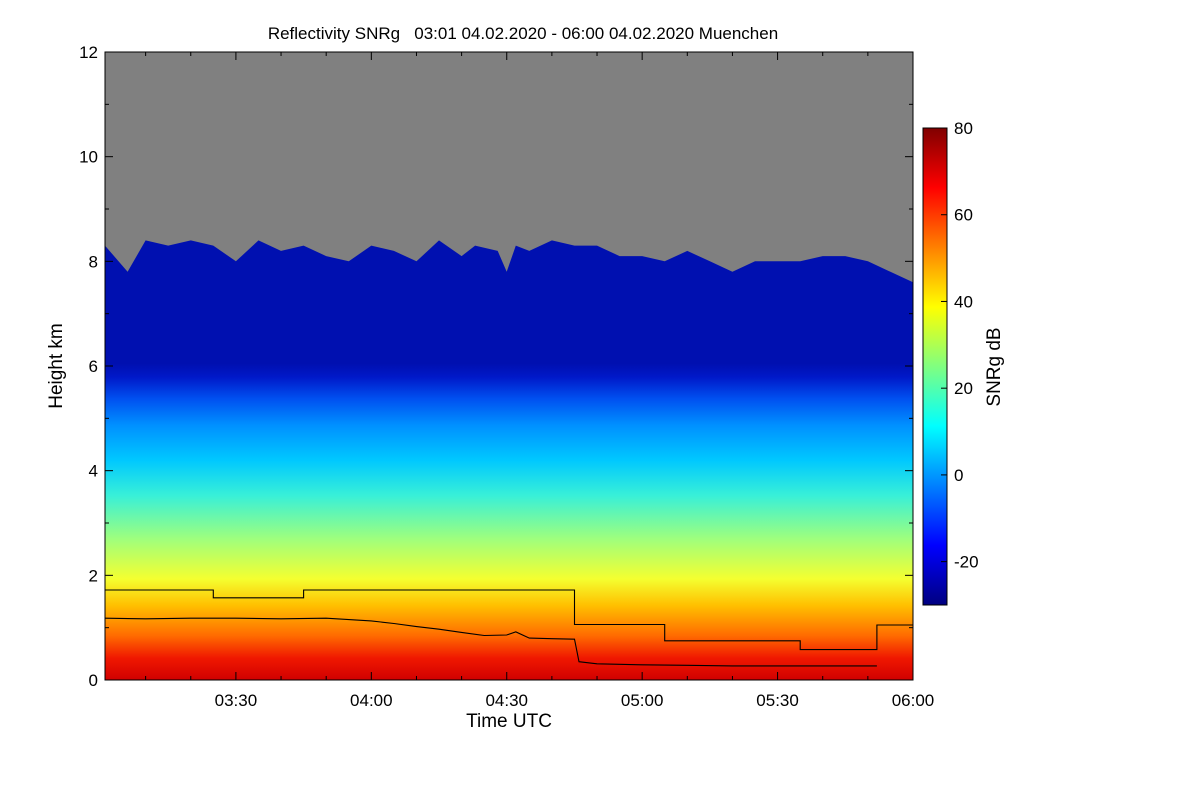 This screenshot has width=1200, height=800. What do you see at coordinates (963, 215) in the screenshot?
I see `colorbar-tick-label: 60` at bounding box center [963, 215].